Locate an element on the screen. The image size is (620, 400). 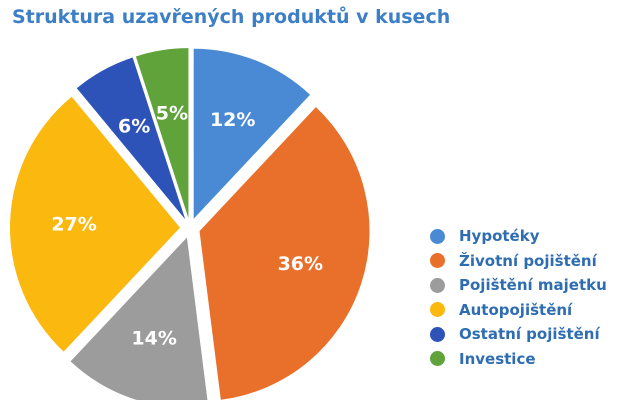
legend-item-ostatni-pojisteni: Ostatní pojištění is located at coordinates (518, 334).